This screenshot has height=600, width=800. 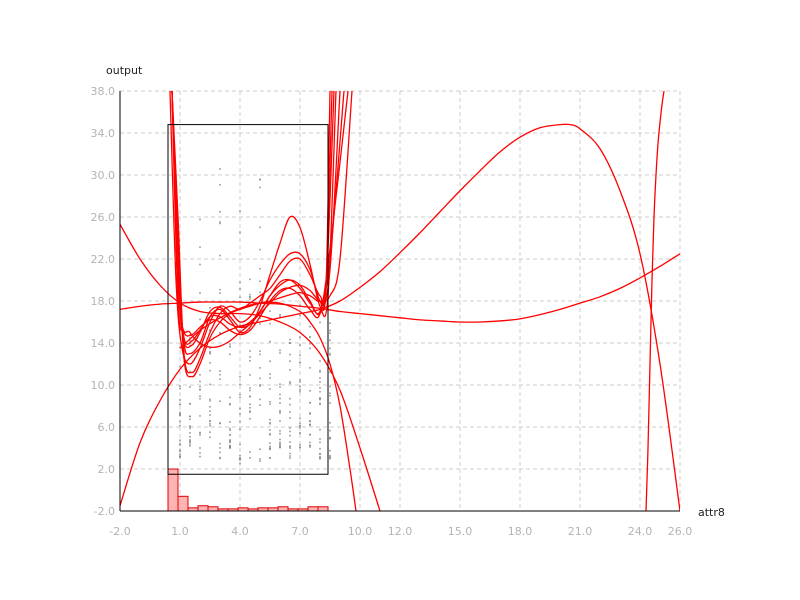 What do you see at coordinates (103, 175) in the screenshot?
I see `y-tick-label-8: 30.0` at bounding box center [103, 175].